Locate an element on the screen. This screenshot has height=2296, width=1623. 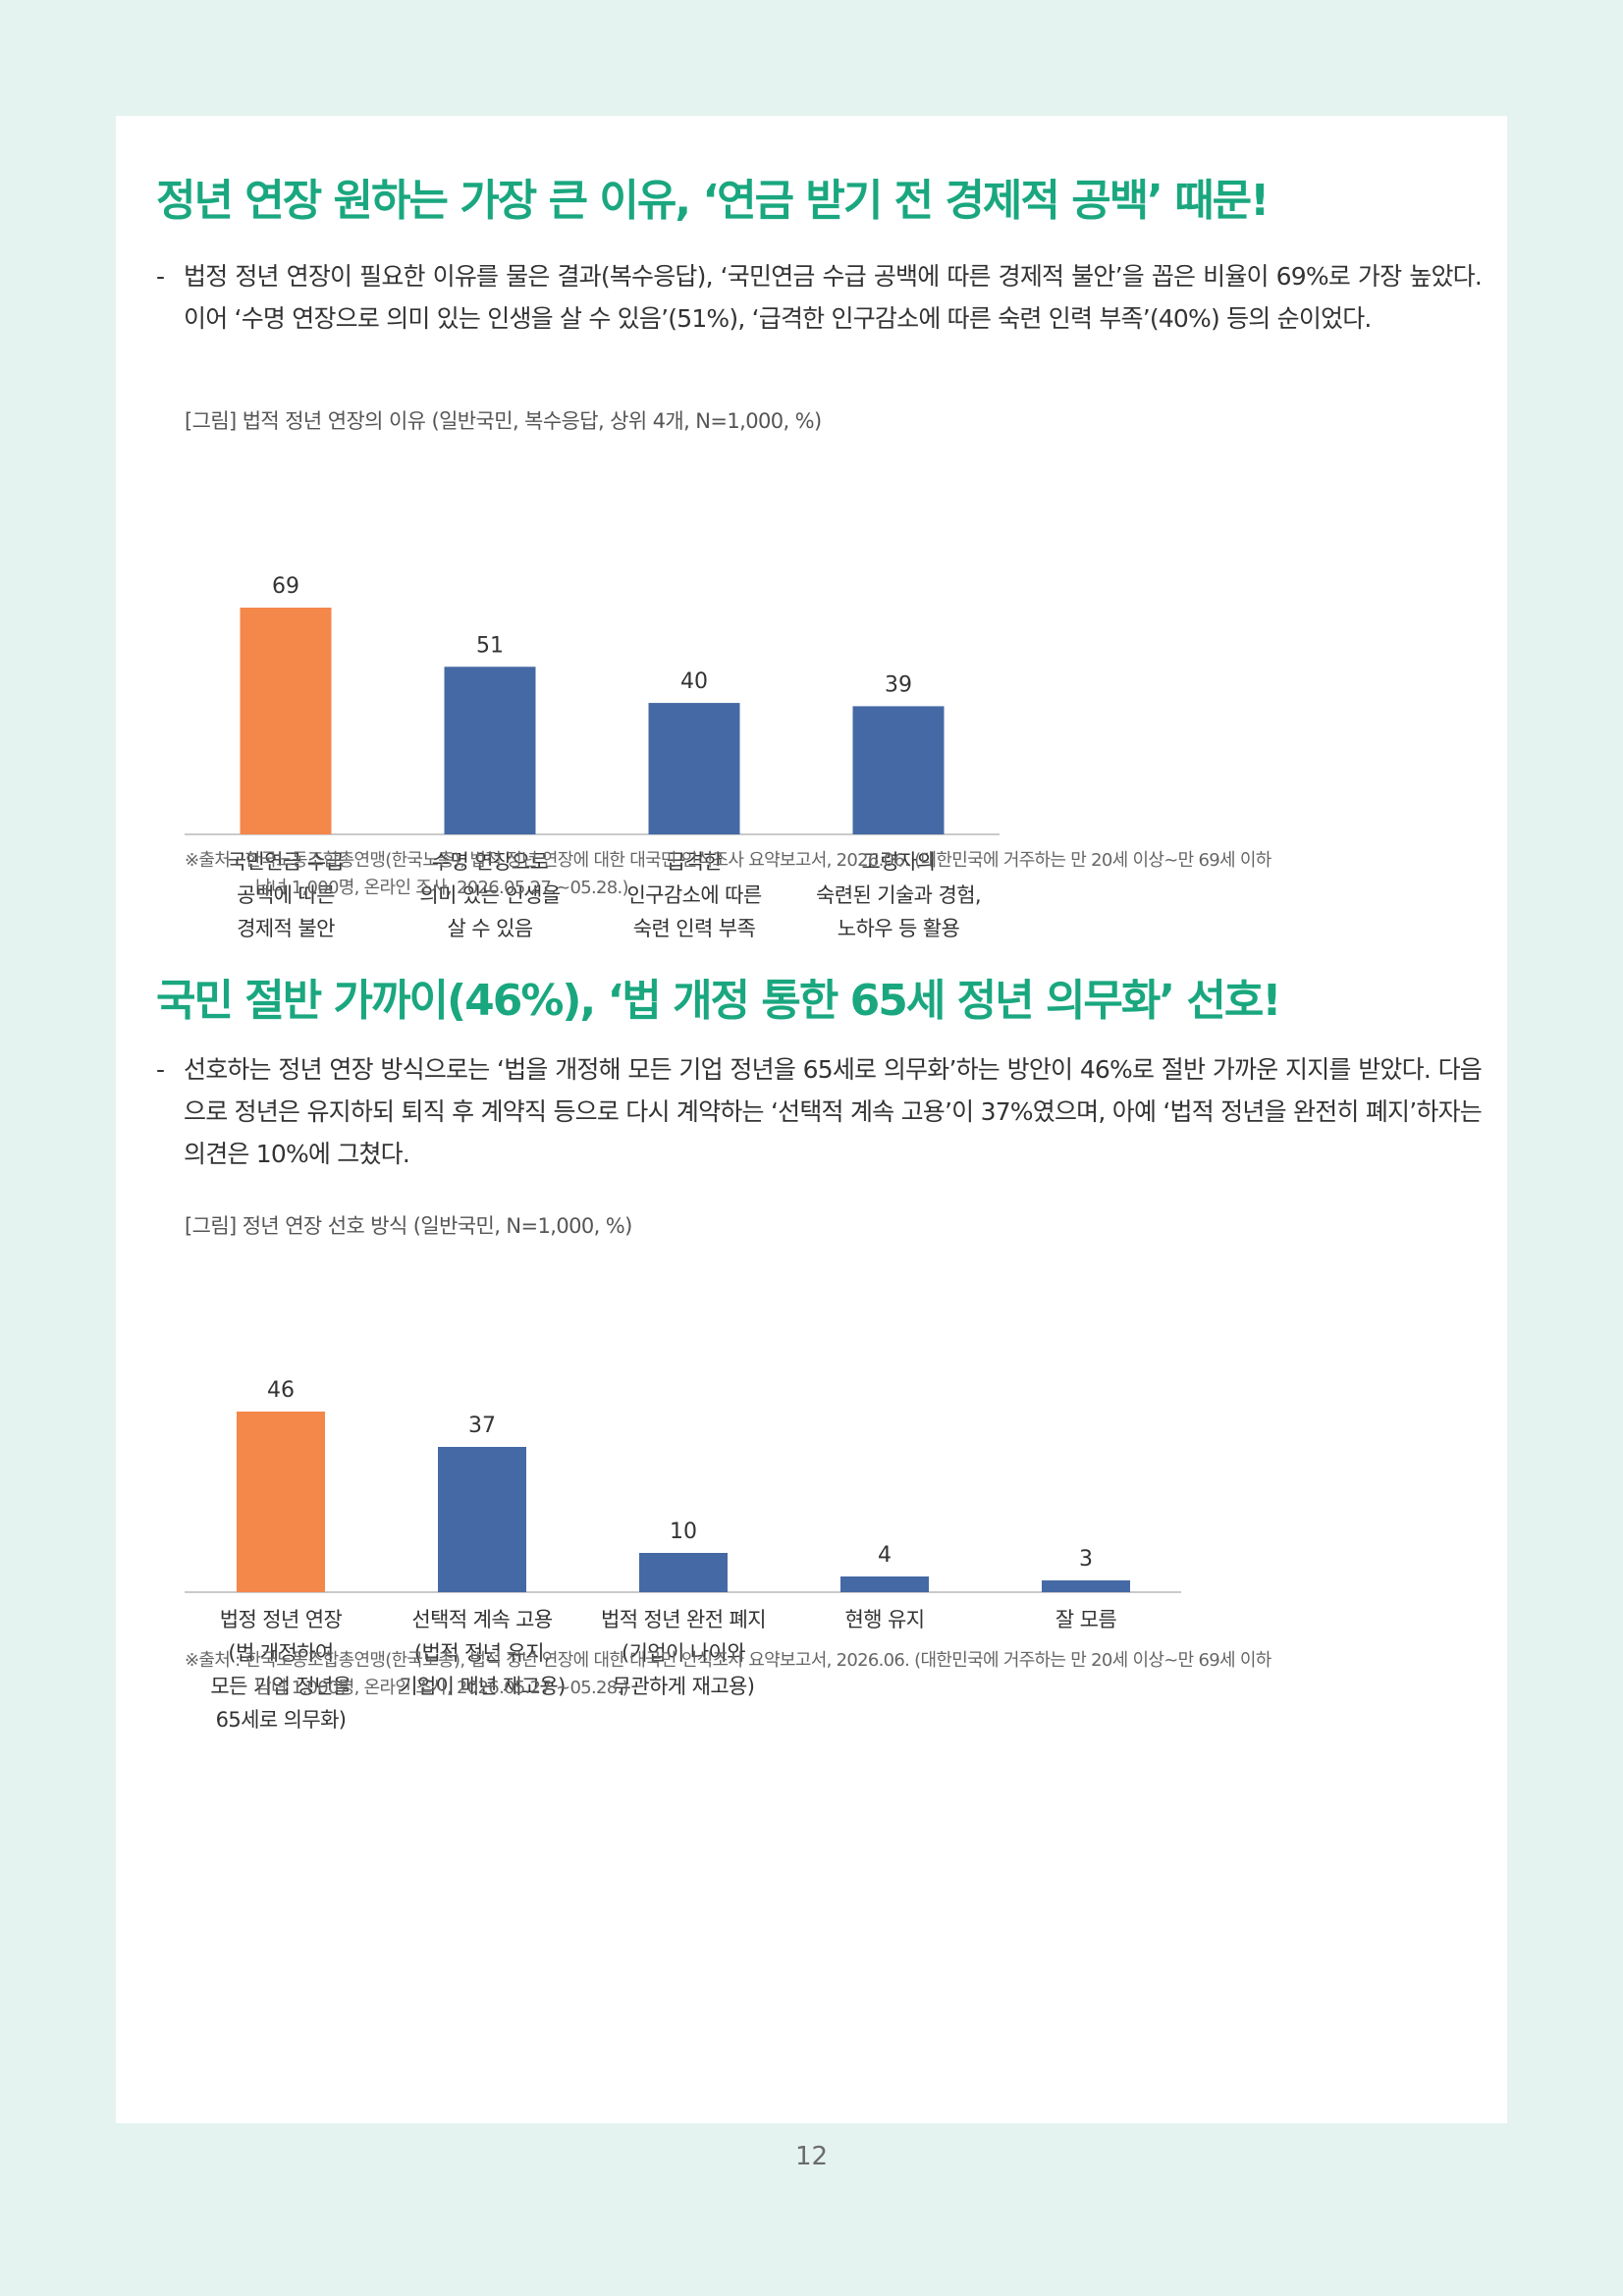
data-label-4: 39 is located at coordinates (898, 684).